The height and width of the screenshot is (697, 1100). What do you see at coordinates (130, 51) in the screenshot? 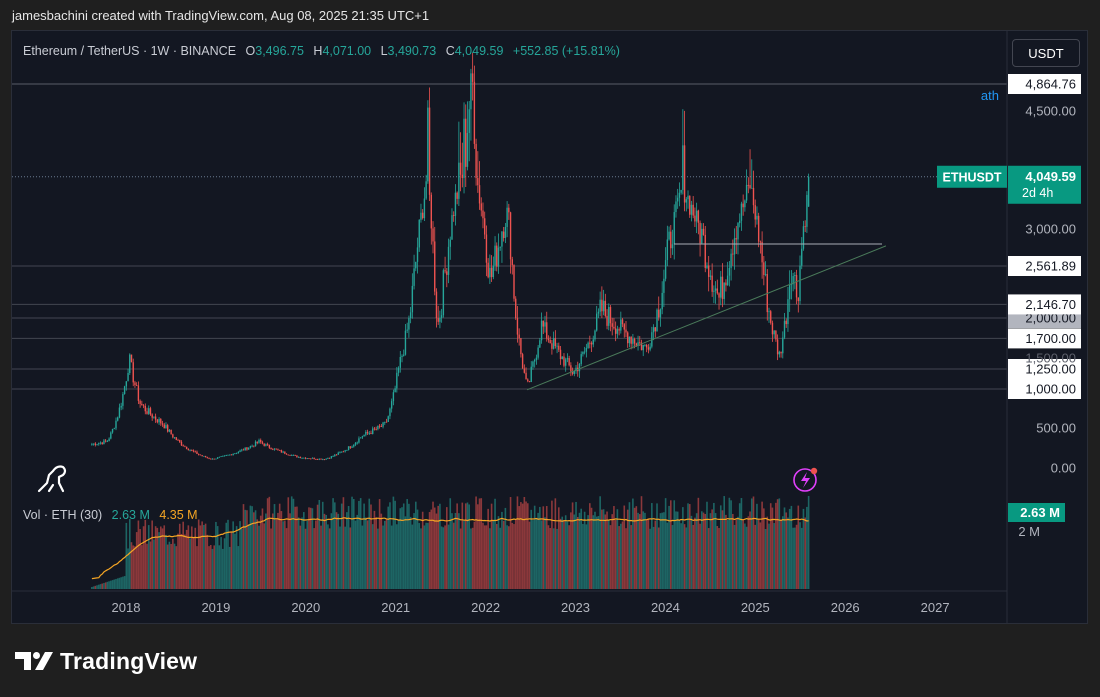
I see `symbol-title: Ethereum / TetherUS · 1W · BINANCE` at bounding box center [130, 51].